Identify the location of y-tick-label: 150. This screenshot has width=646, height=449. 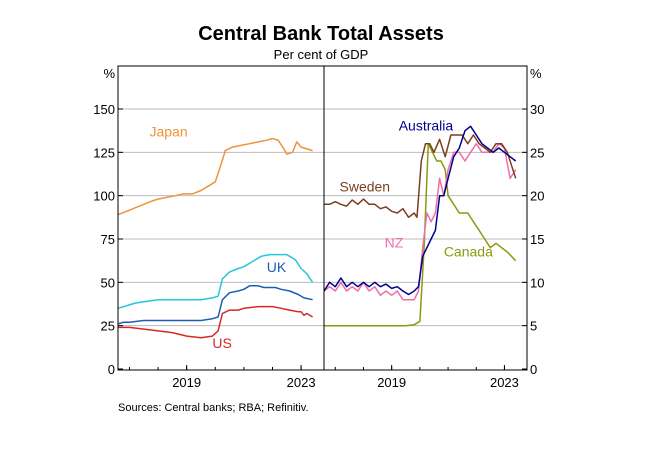
(104, 109).